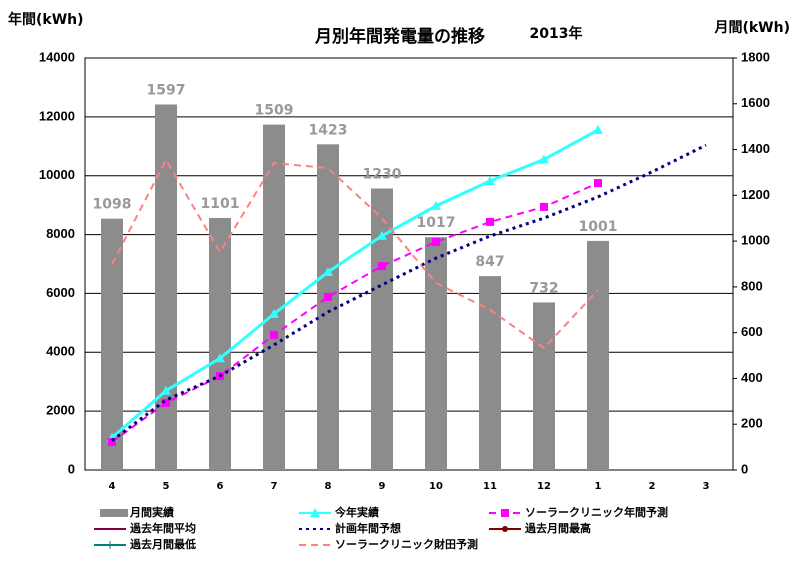  What do you see at coordinates (60, 233) in the screenshot?
I see `y-tick-label: 8000` at bounding box center [60, 233].